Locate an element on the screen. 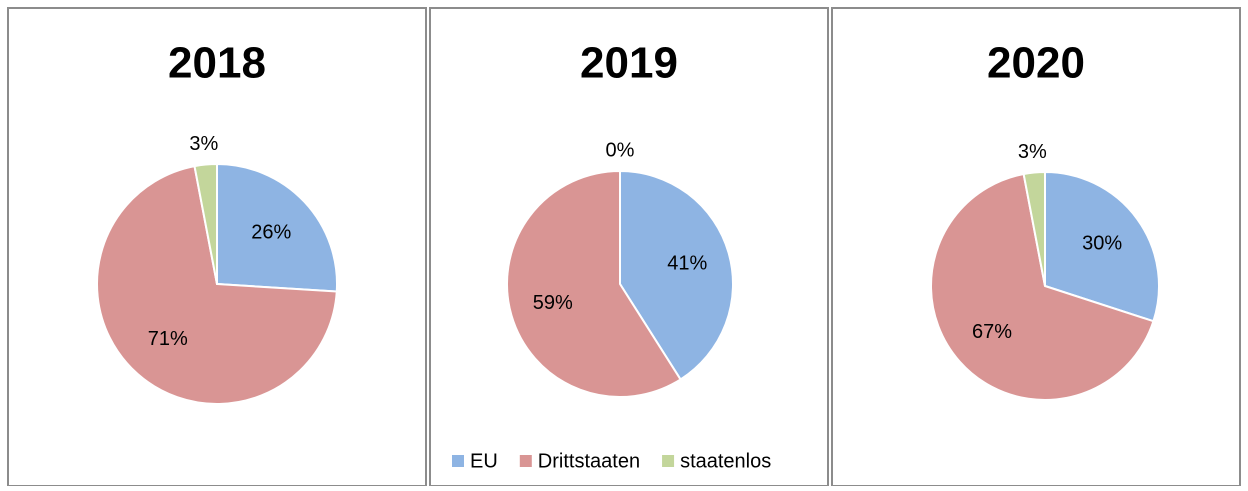  data-label: 30% is located at coordinates (1102, 244).